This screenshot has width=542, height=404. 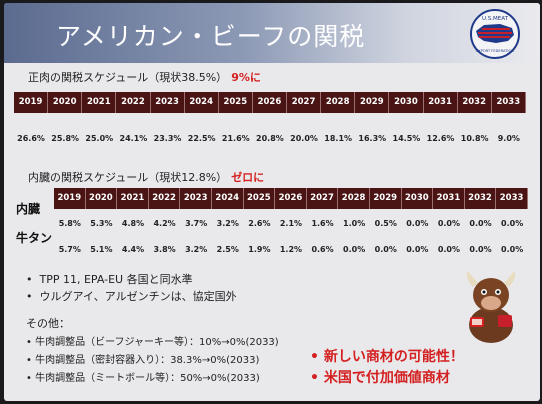 I want to click on slide-title: アメリカン・ビーフの関税, so click(x=211, y=36).